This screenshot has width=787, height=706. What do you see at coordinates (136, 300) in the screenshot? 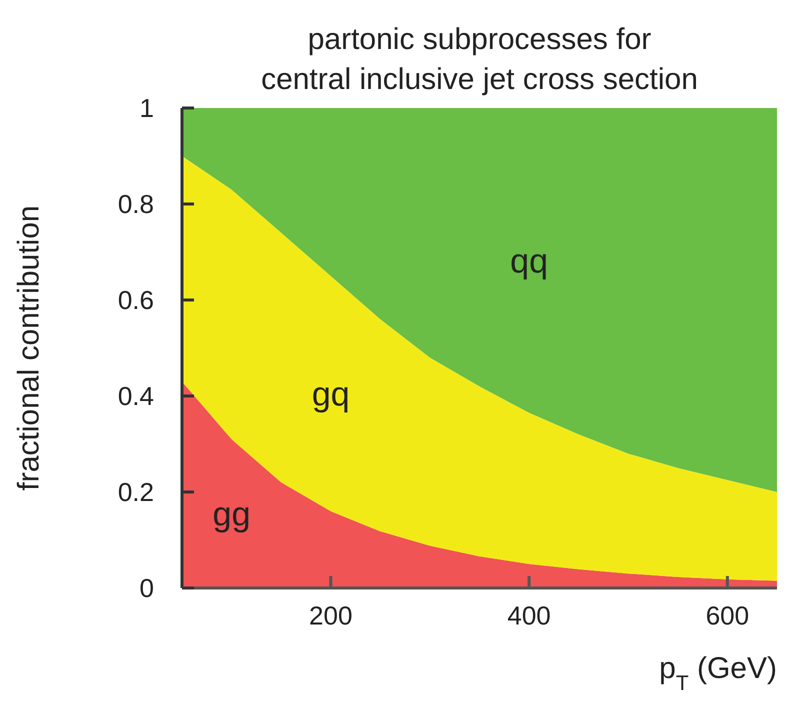
I see `y-tick-label: 0.6` at bounding box center [136, 300].